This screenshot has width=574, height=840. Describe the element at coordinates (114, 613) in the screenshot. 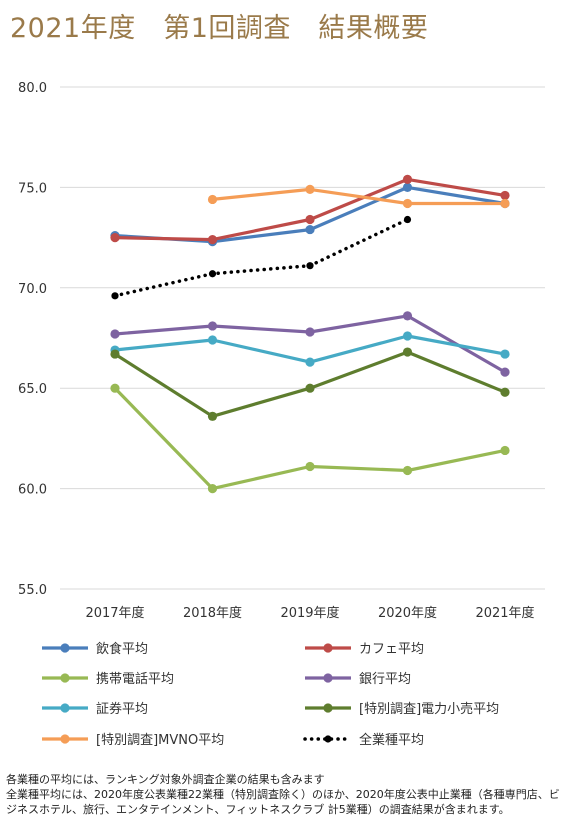

I see `x-tick-label: 2017年度` at that location.